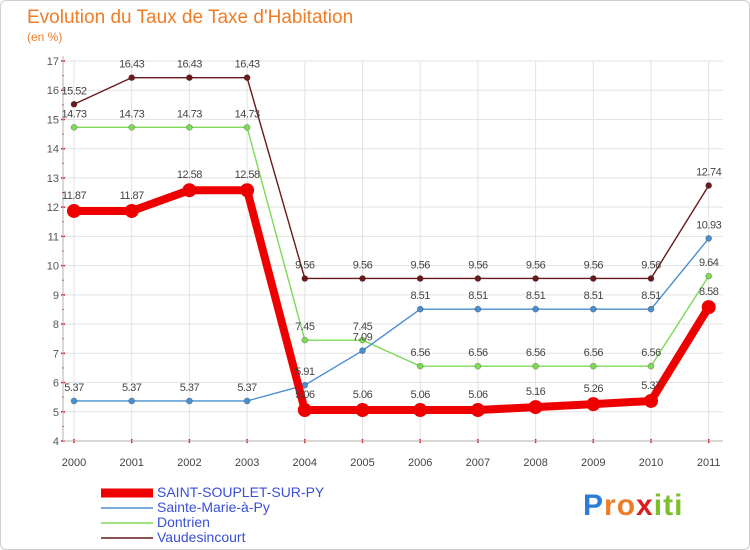 The height and width of the screenshot is (550, 750). What do you see at coordinates (362, 463) in the screenshot?
I see `x-tick-label: 2005` at bounding box center [362, 463].